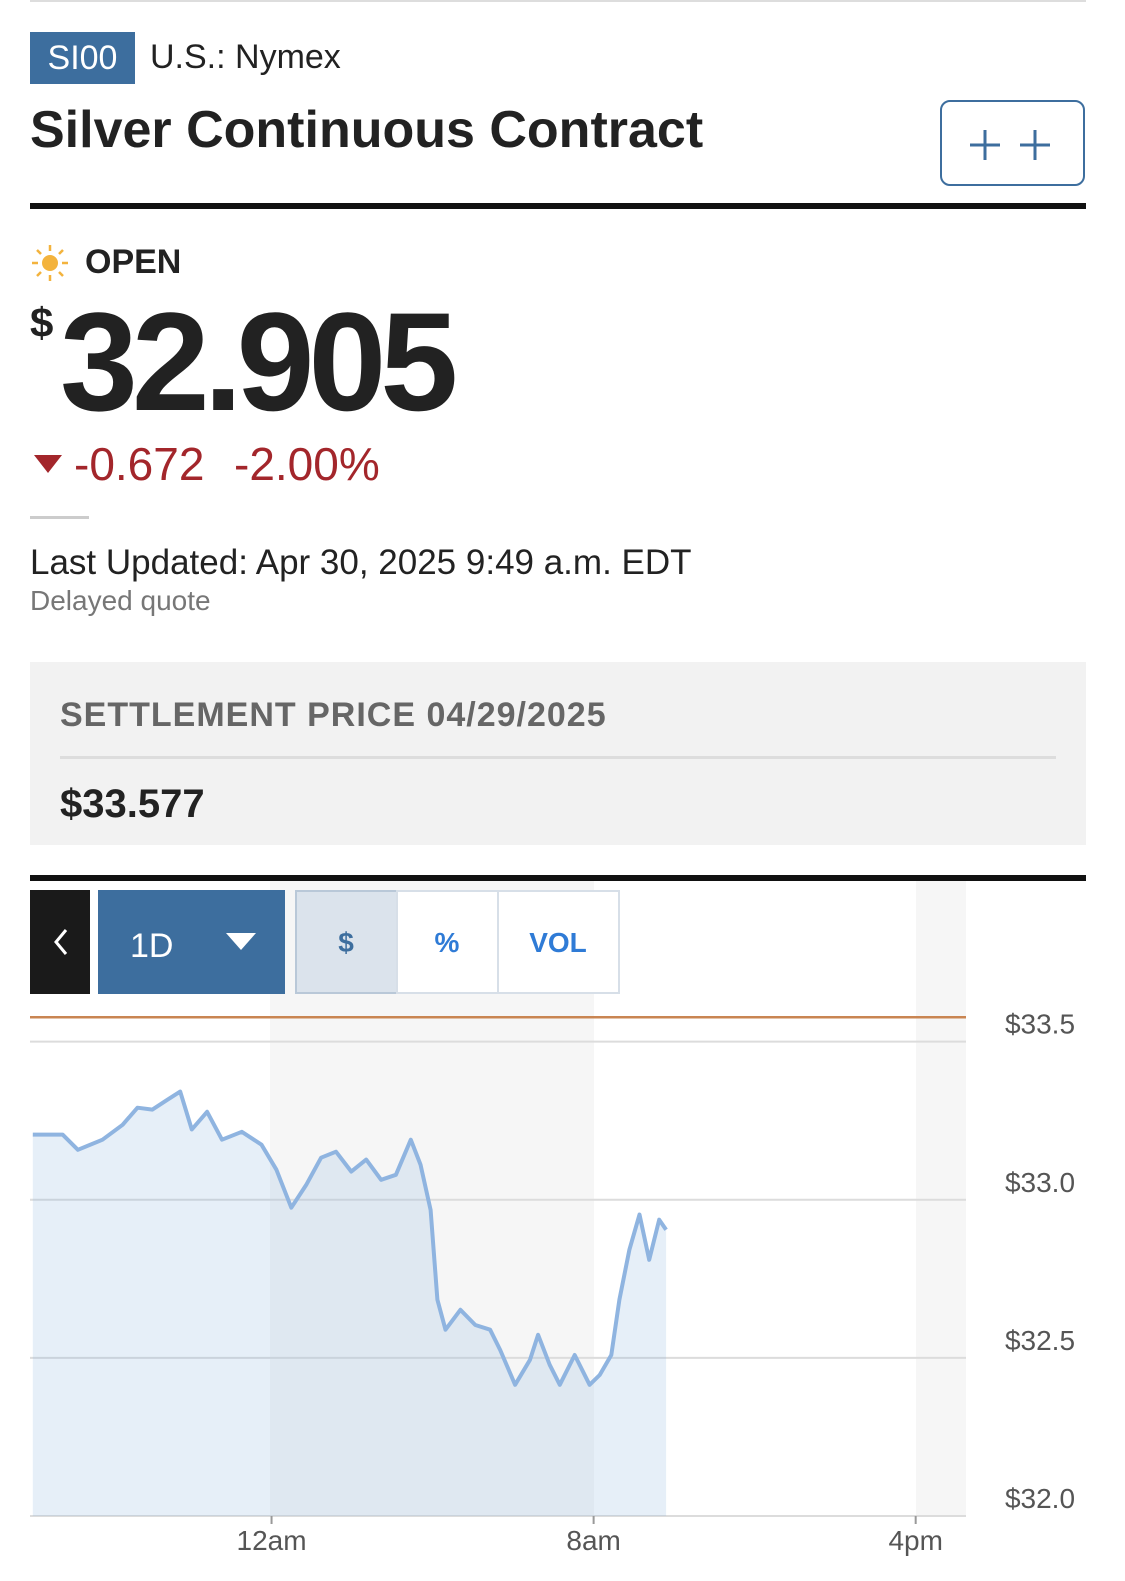 This screenshot has height=1581, width=1125. I want to click on settlement-label: SETTLEMENT PRICE 04/29/2025, so click(333, 715).